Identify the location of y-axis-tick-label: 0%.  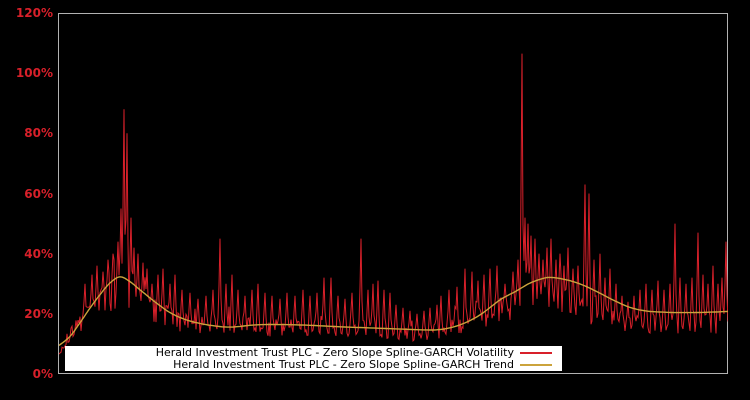
(42, 374).